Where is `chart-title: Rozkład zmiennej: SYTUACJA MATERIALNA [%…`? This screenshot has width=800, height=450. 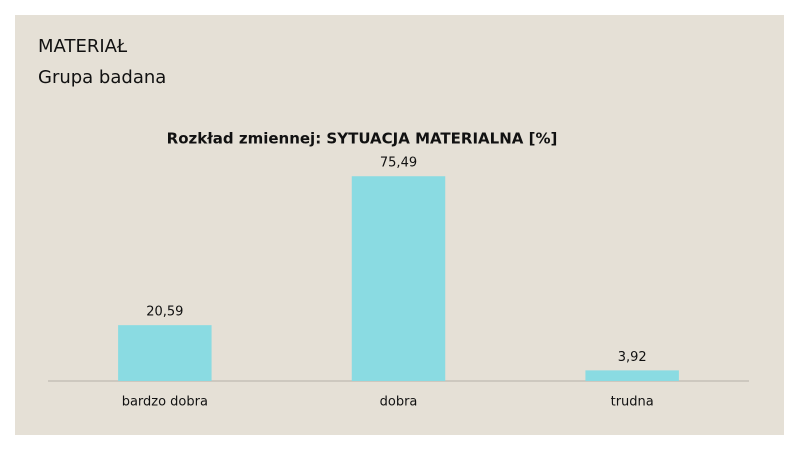 chart-title: Rozkład zmiennej: SYTUACJA MATERIALNA [%… is located at coordinates (362, 139).